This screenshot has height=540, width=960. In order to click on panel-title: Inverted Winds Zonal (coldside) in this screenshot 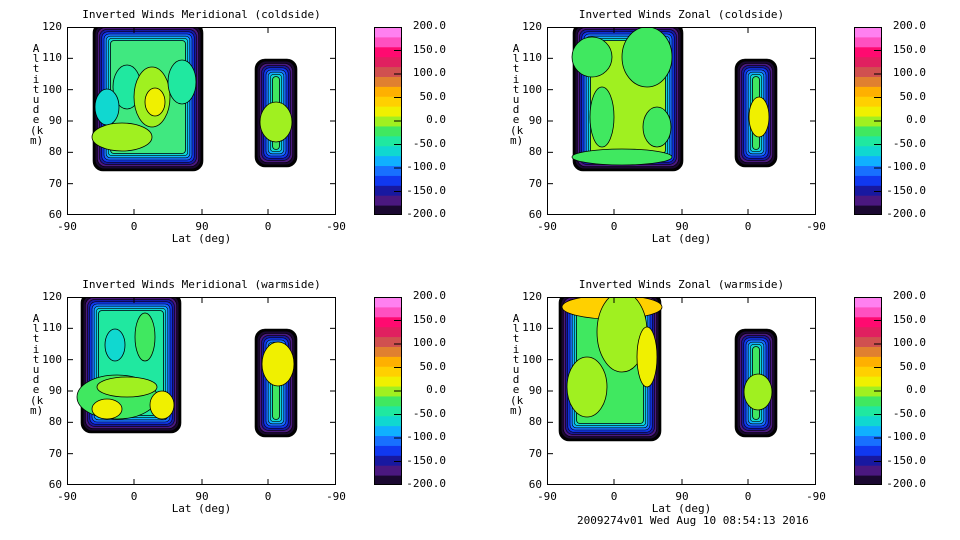, I will do `click(681, 14)`.